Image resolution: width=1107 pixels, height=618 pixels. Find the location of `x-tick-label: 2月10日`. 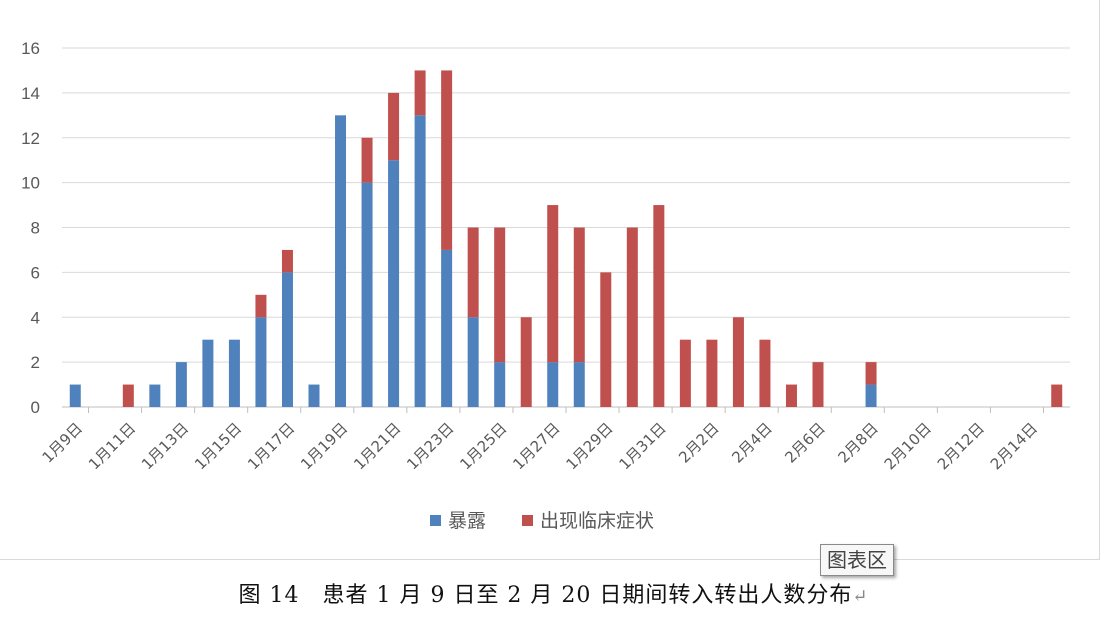

x-tick-label: 2月10日 is located at coordinates (908, 446).